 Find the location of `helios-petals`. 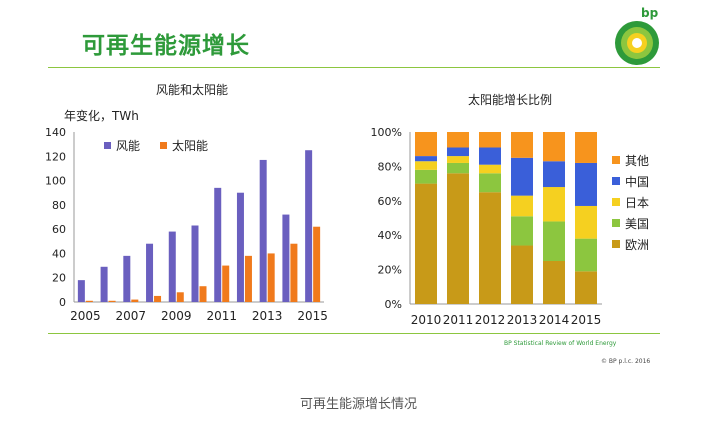

helios-petals is located at coordinates (637, 43).